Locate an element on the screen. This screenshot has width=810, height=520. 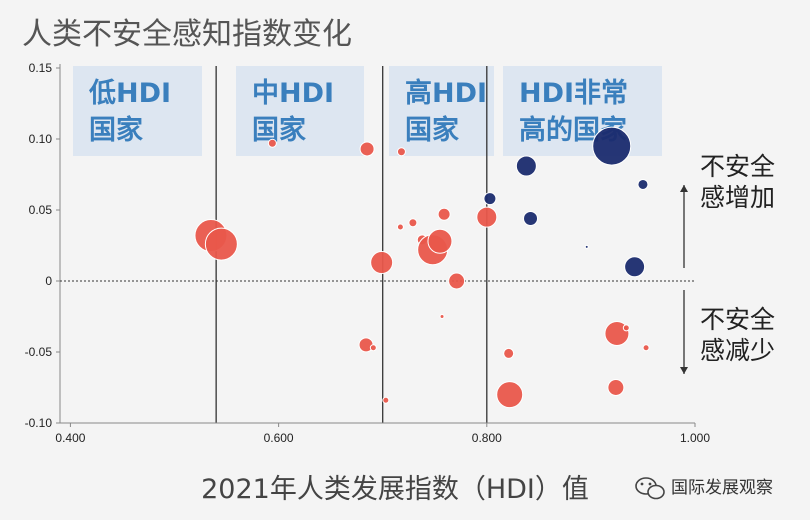
y-tick-label: 0 is located at coordinates (48, 281).